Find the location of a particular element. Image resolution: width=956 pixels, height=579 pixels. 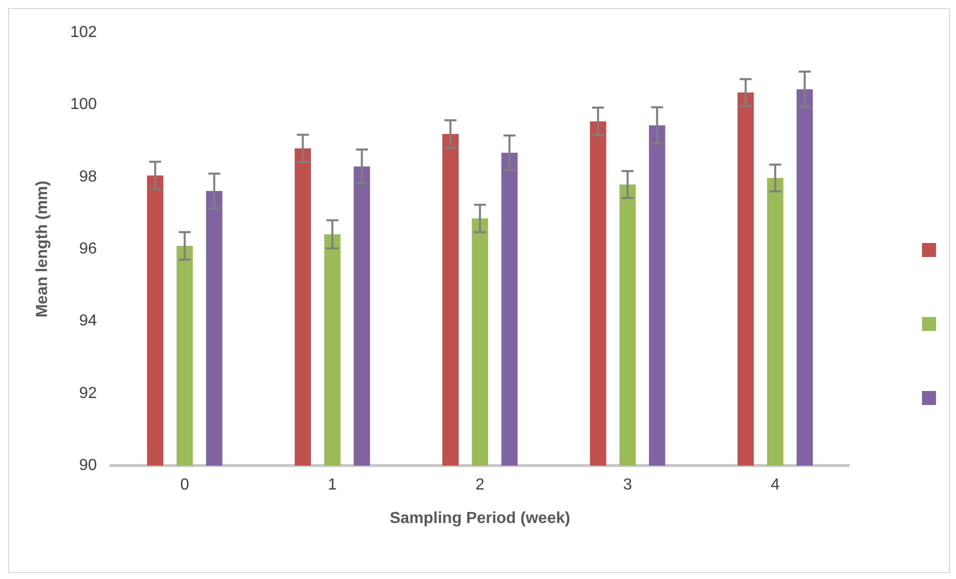

x-tick-label: 1 is located at coordinates (332, 485).